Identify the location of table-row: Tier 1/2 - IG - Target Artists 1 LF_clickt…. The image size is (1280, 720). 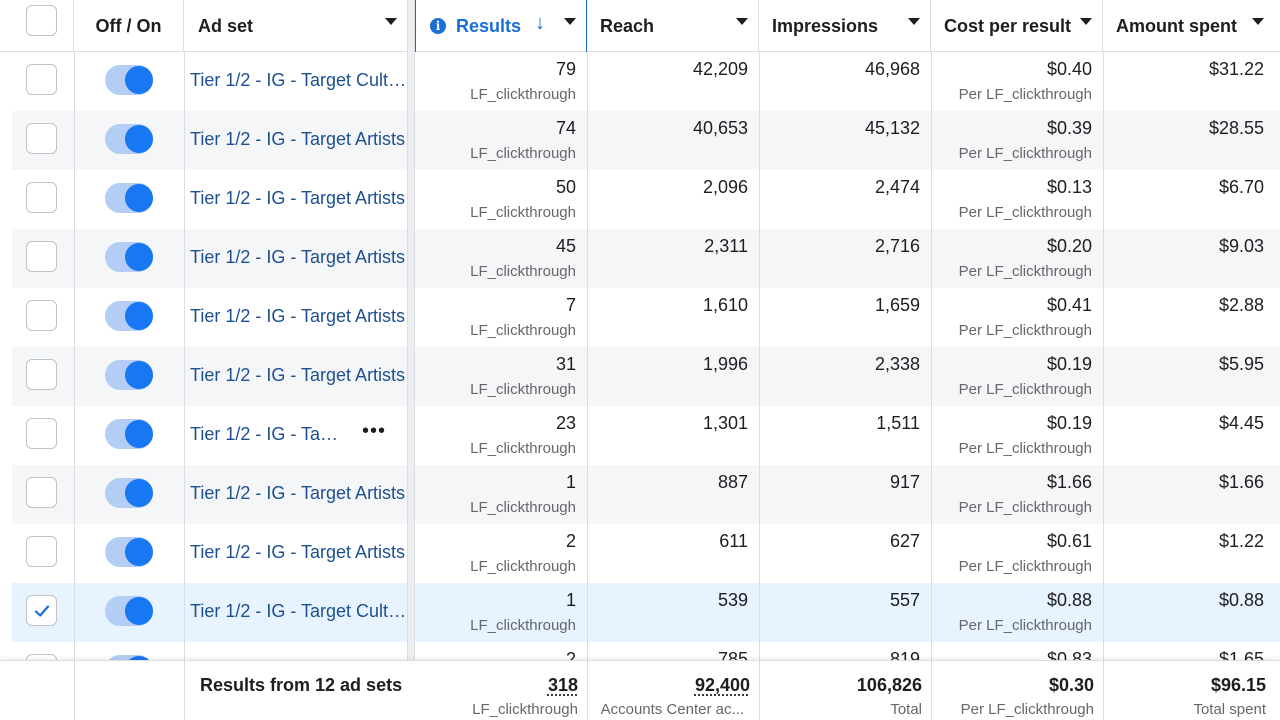
(646, 494).